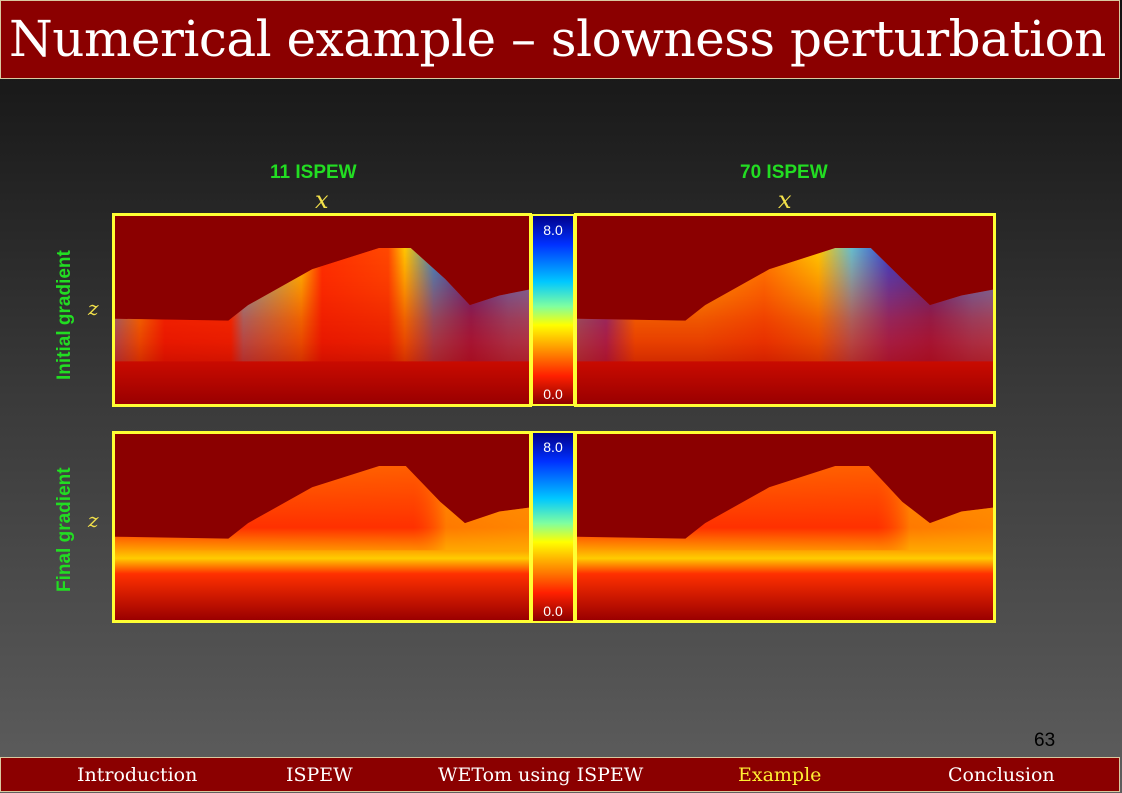 This screenshot has height=793, width=1122. What do you see at coordinates (553, 230) in the screenshot?
I see `colorbar-top-max: 8.0` at bounding box center [553, 230].